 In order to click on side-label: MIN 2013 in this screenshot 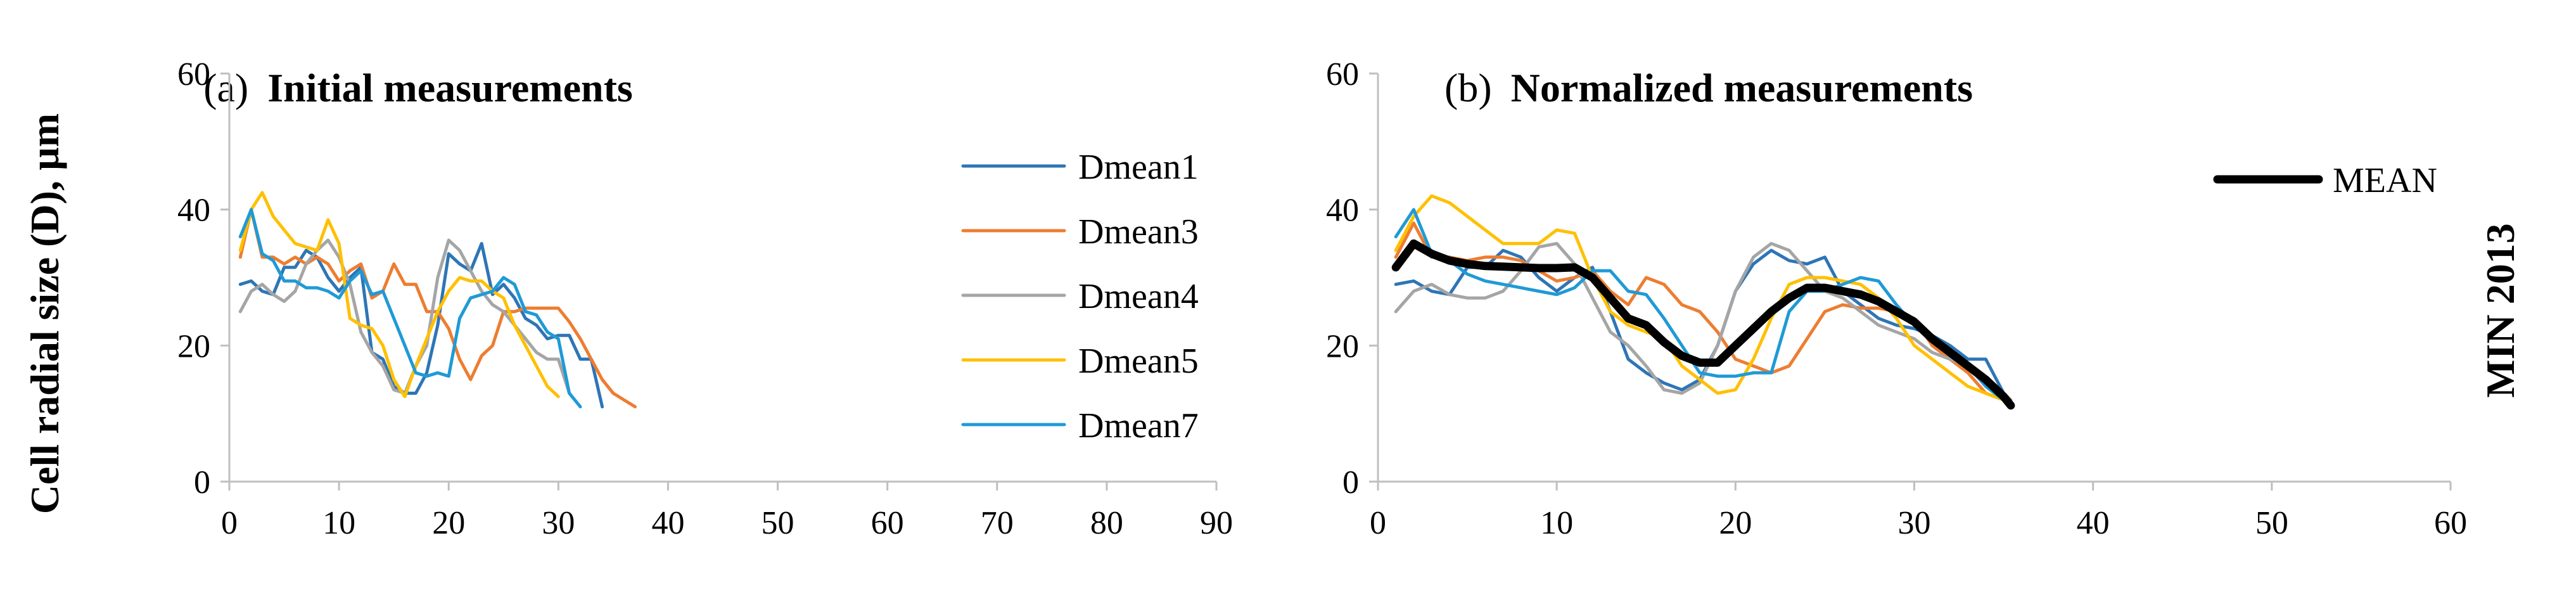, I will do `click(2501, 310)`.